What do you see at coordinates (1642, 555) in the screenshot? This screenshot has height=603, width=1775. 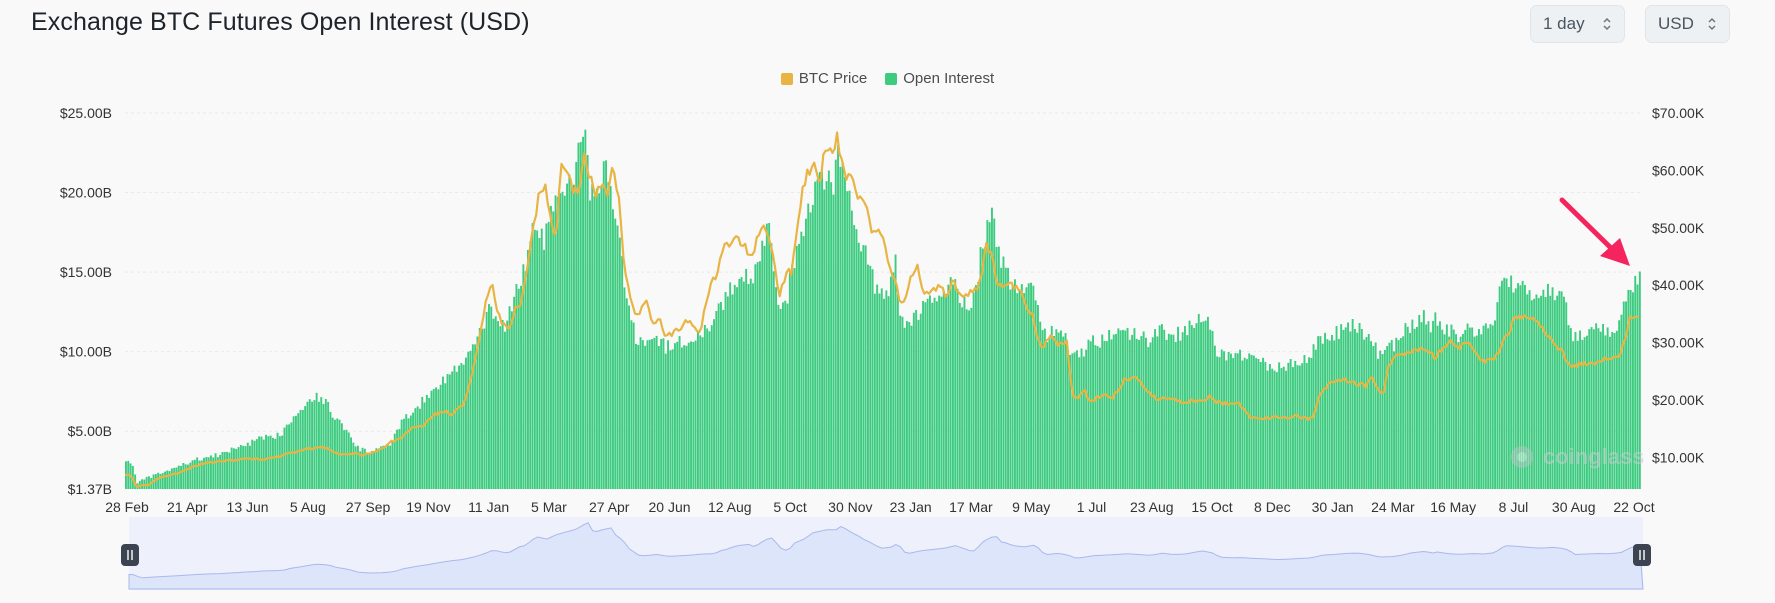 I see `navigator-handle-right` at bounding box center [1642, 555].